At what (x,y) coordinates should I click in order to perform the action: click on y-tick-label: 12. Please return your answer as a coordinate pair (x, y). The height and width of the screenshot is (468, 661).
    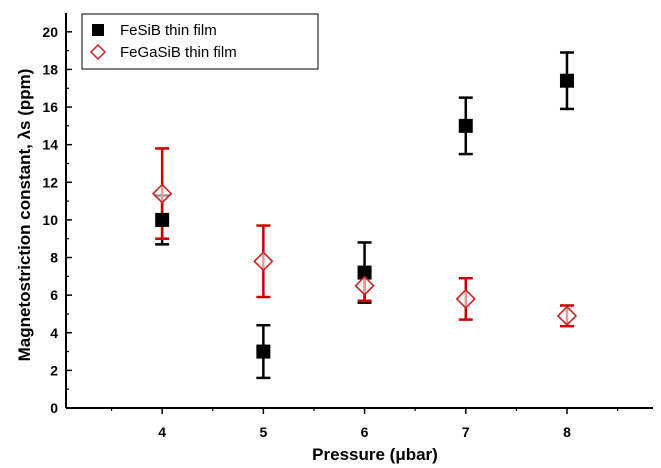
    Looking at the image, I should click on (50, 182).